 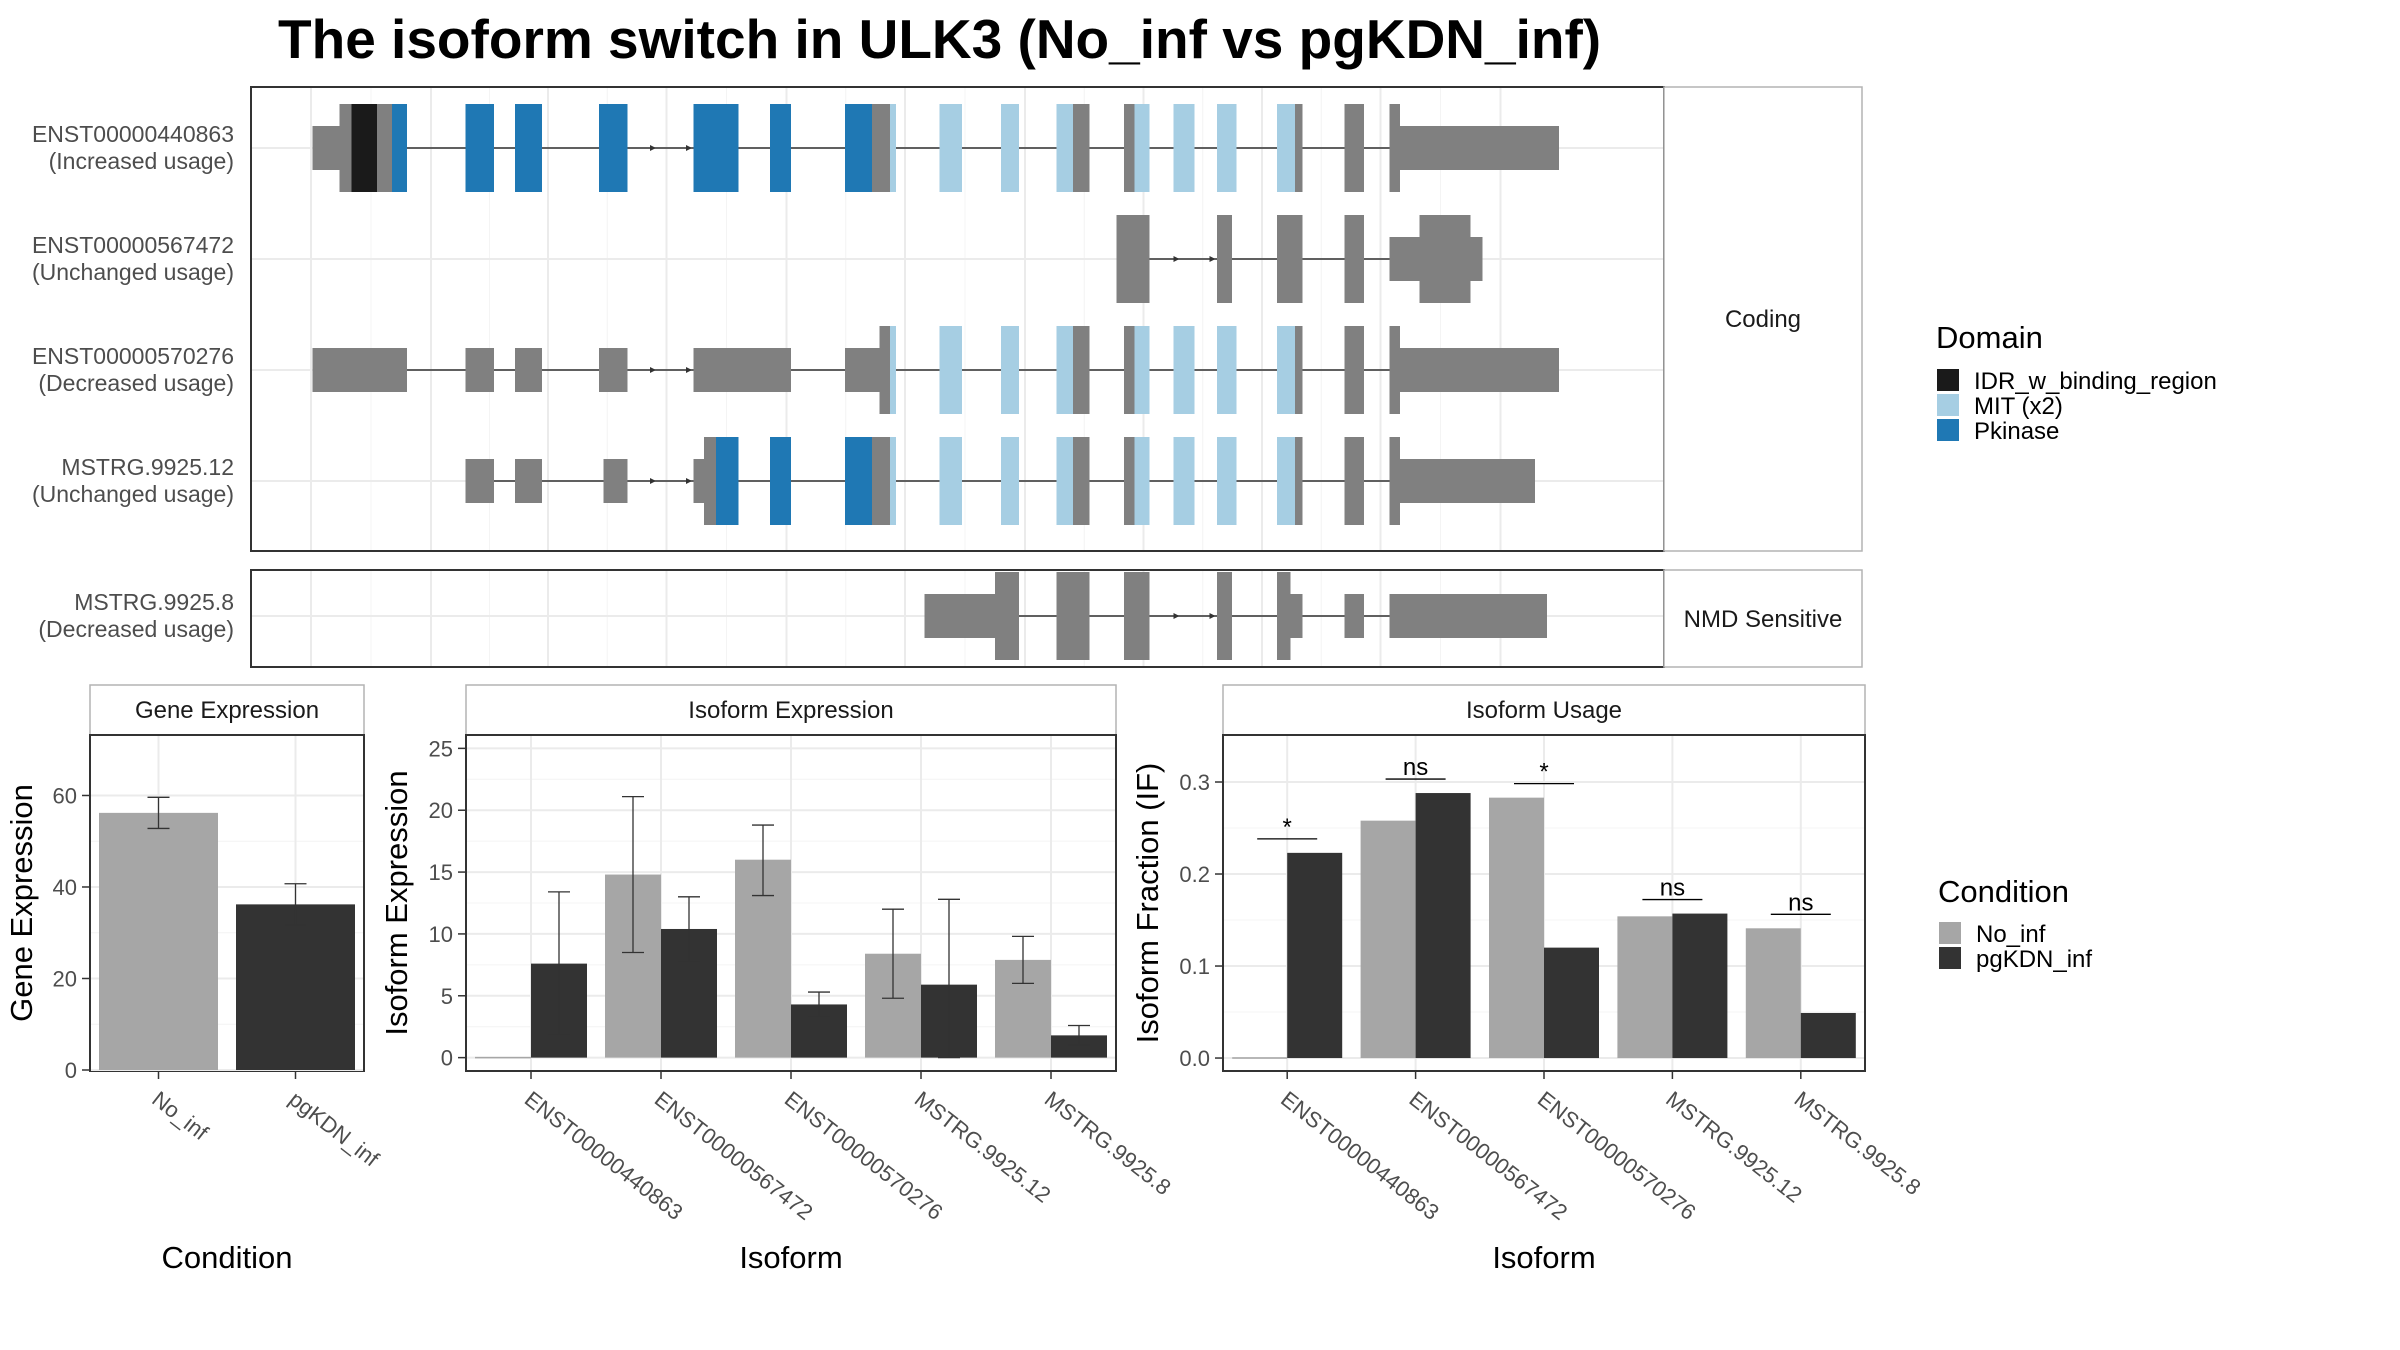 What do you see at coordinates (334, 1129) in the screenshot?
I see `x-tick-label: pgKDN_inf` at bounding box center [334, 1129].